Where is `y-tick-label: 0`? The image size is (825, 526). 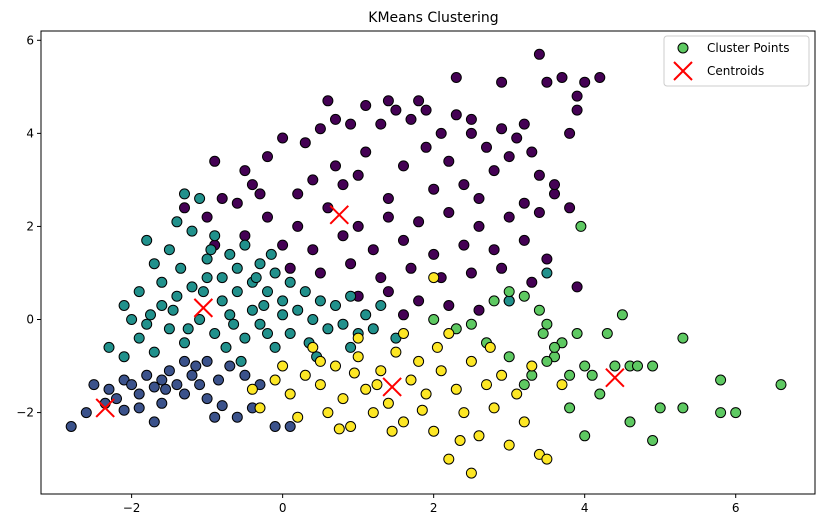
y-tick-label: 0 is located at coordinates (30, 320).